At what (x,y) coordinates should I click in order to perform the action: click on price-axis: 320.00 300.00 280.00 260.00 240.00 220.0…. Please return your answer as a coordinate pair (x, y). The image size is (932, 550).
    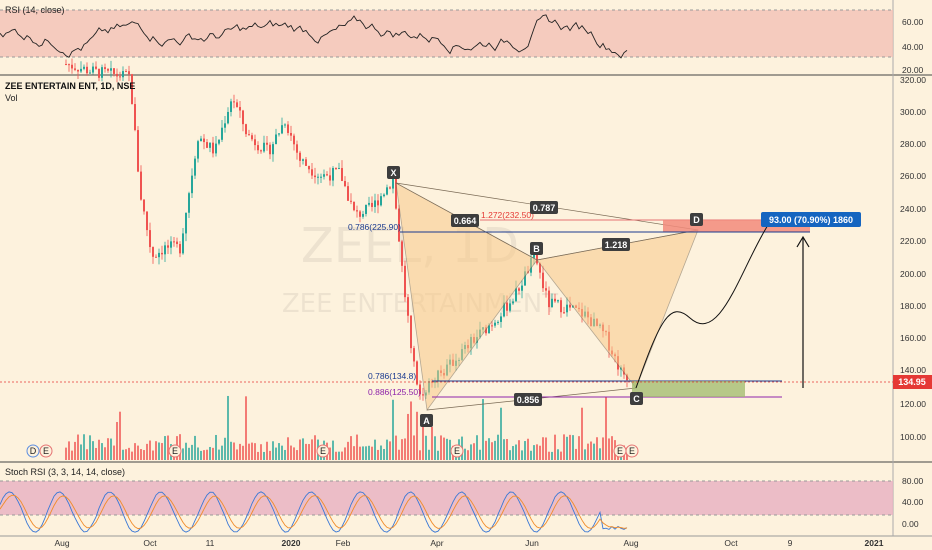
    Looking at the image, I should click on (913, 258).